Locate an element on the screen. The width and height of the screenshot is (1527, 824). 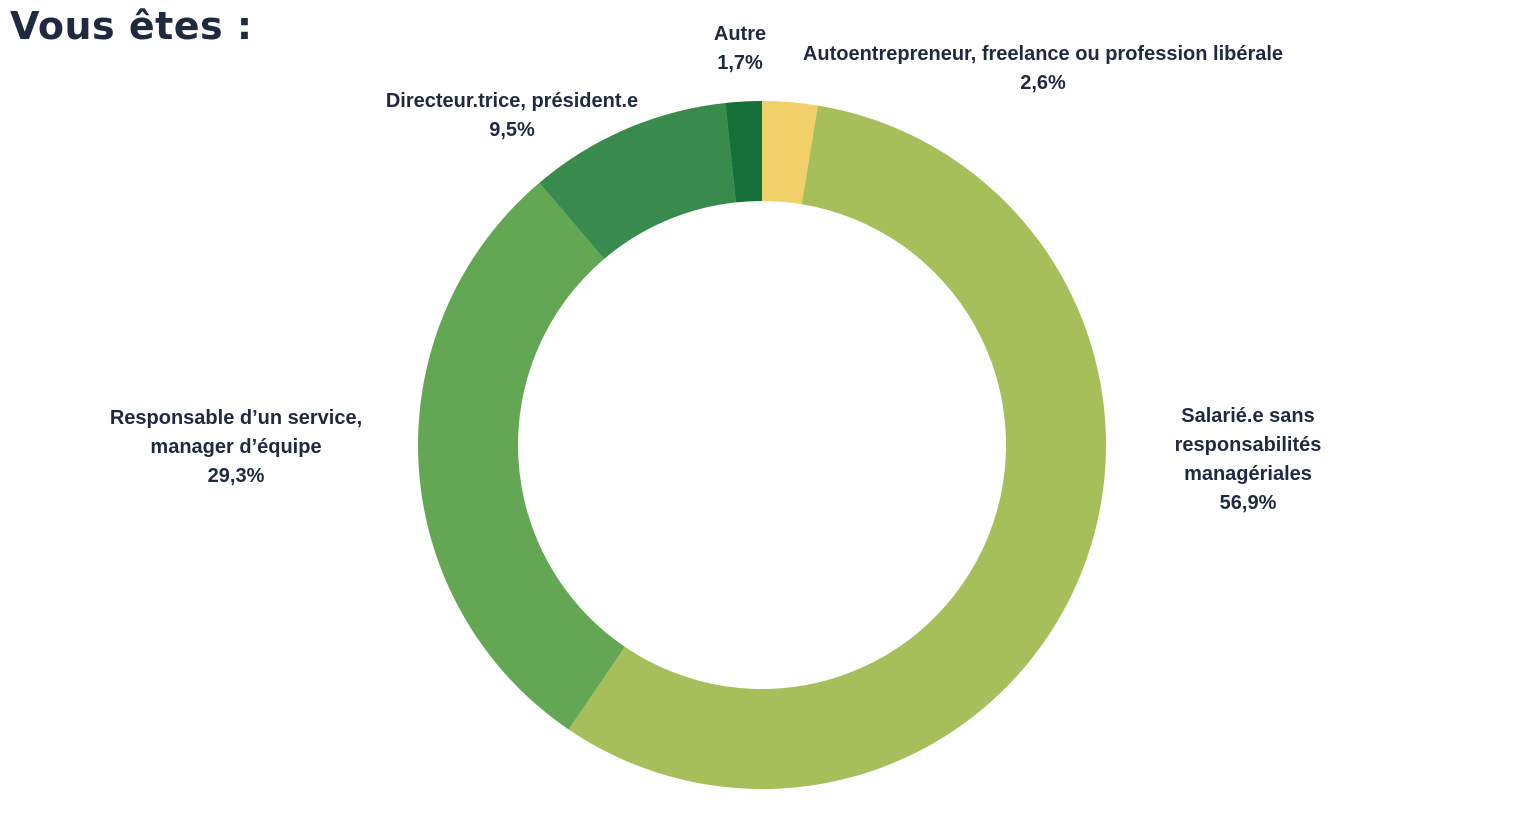
slice-category-label: Responsable d’un service, is located at coordinates (236, 418).